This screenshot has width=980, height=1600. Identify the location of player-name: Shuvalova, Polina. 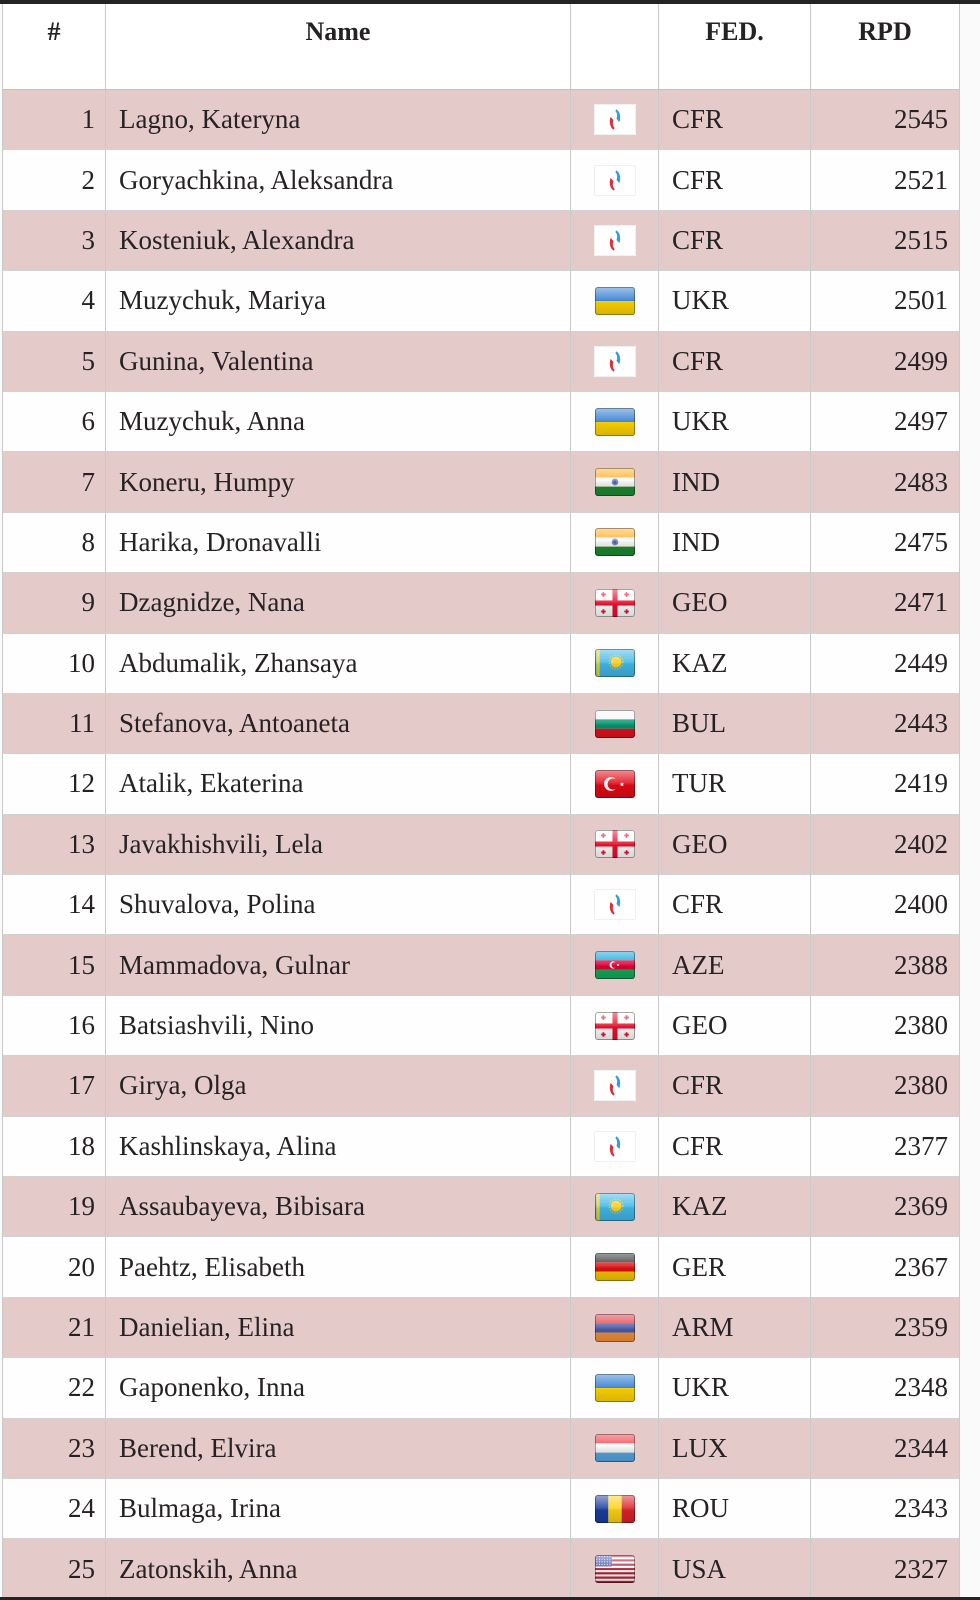
(338, 905).